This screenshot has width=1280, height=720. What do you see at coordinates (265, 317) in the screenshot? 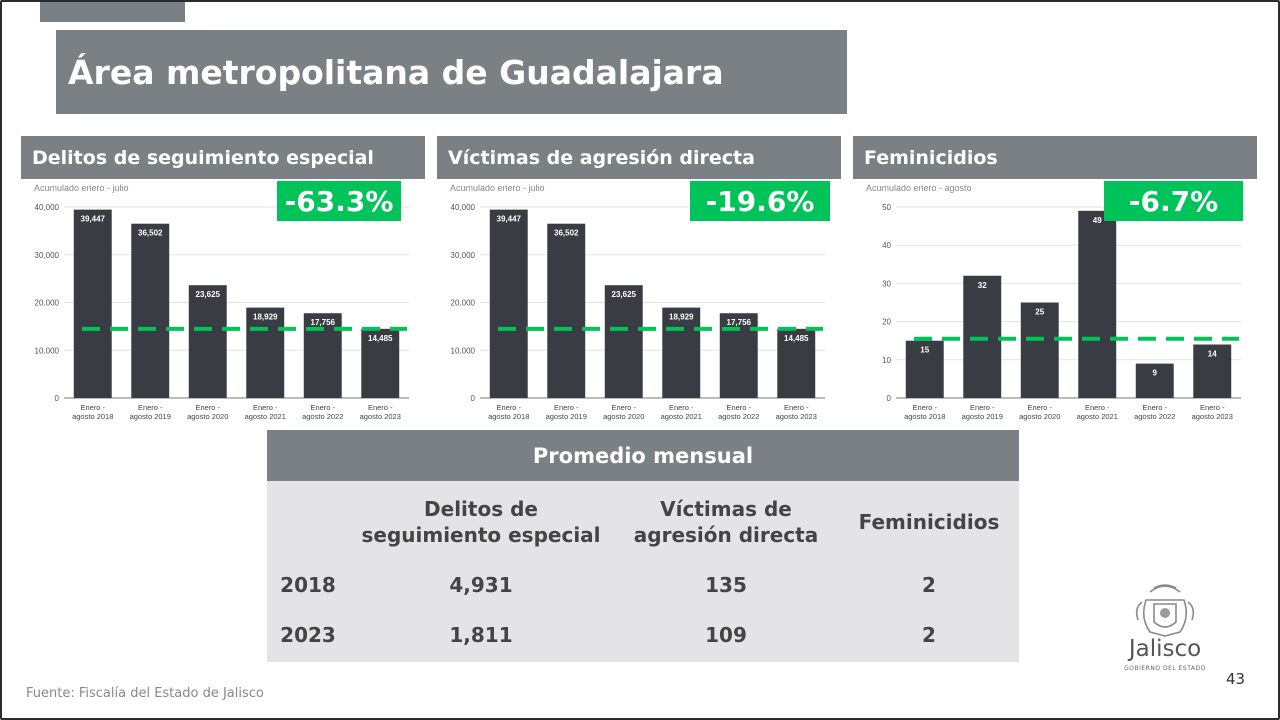
I see `data-label: 18,929` at bounding box center [265, 317].